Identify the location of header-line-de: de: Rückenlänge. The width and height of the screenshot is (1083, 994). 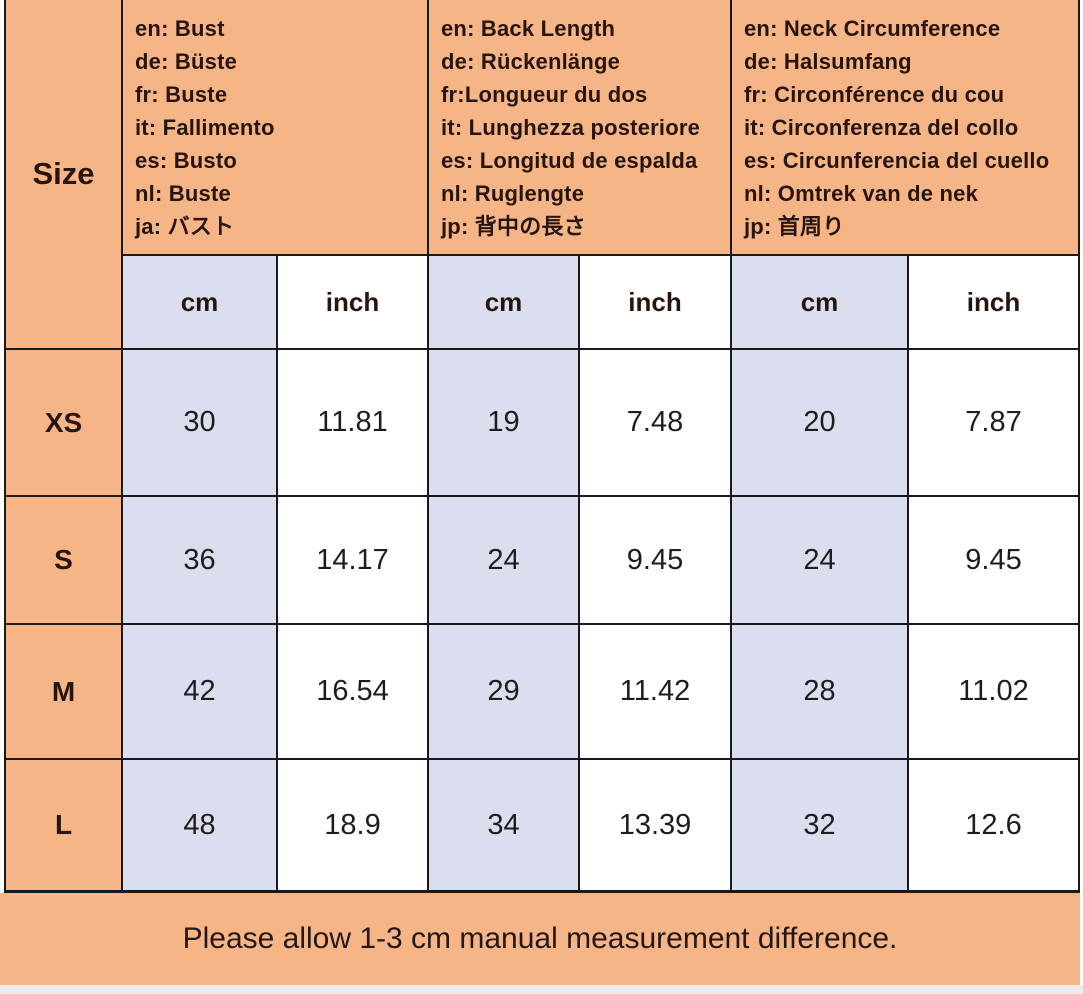
(531, 61).